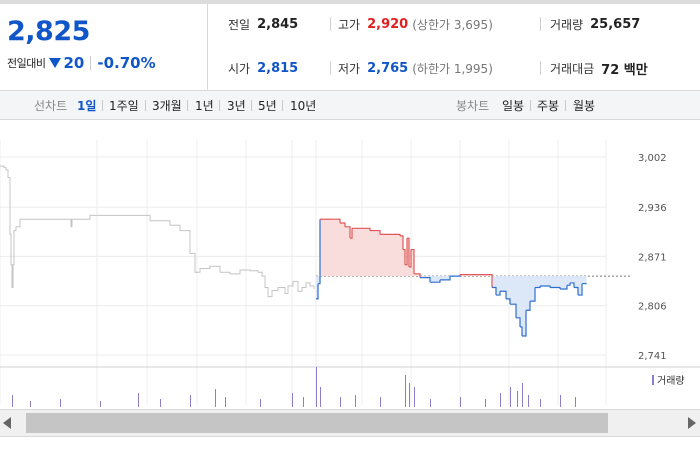 Image resolution: width=700 pixels, height=450 pixels. What do you see at coordinates (26, 63) in the screenshot?
I see `change-label: 전일대비` at bounding box center [26, 63].